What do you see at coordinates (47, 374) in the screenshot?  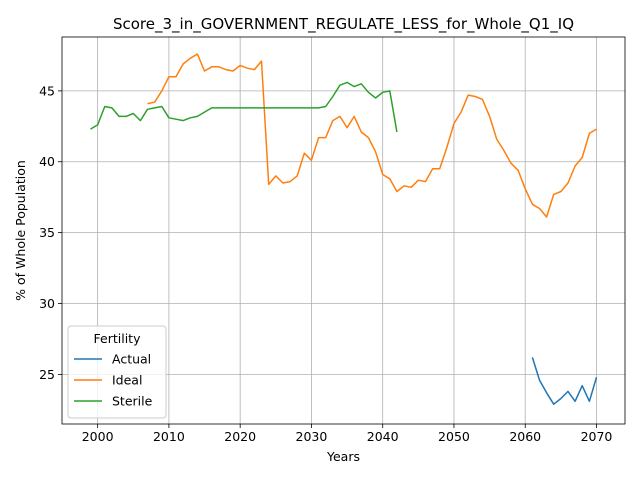 I see `y-tick-label: 25` at bounding box center [47, 374].